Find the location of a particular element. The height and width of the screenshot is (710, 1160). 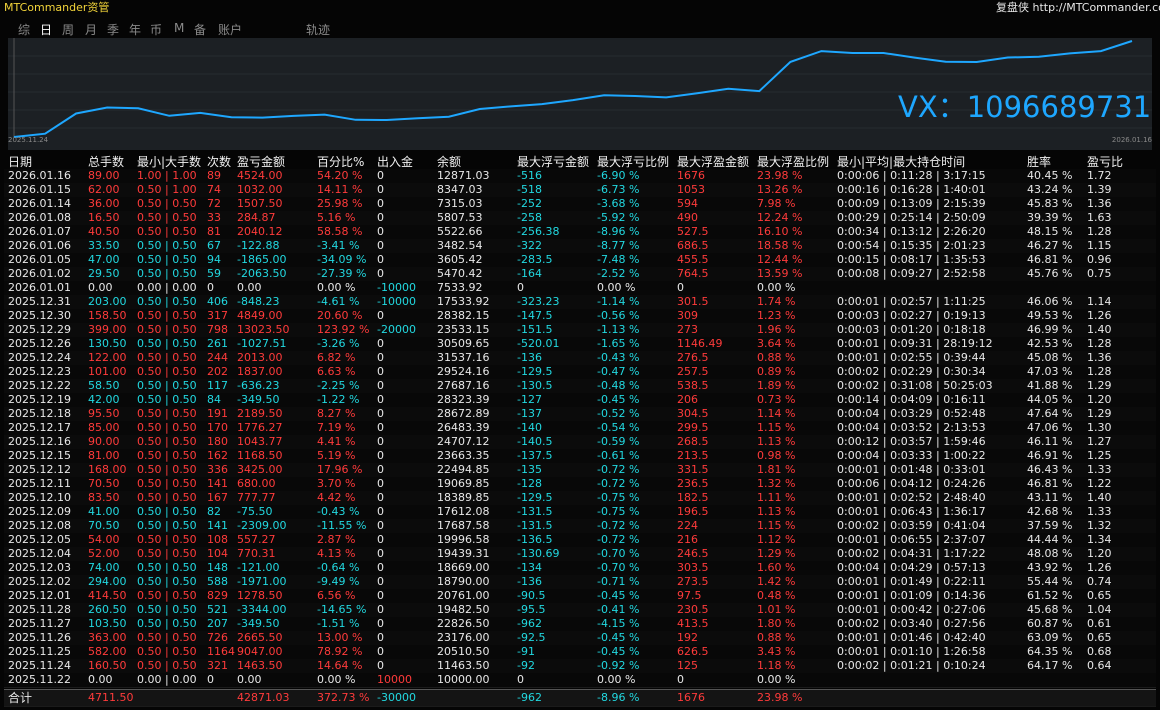

cell: 62.00 is located at coordinates (104, 189).